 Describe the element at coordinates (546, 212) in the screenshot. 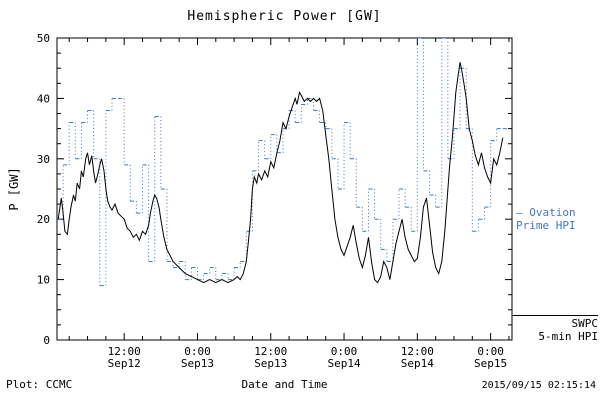

I see `legend-ovation-line1: – Ovation` at that location.